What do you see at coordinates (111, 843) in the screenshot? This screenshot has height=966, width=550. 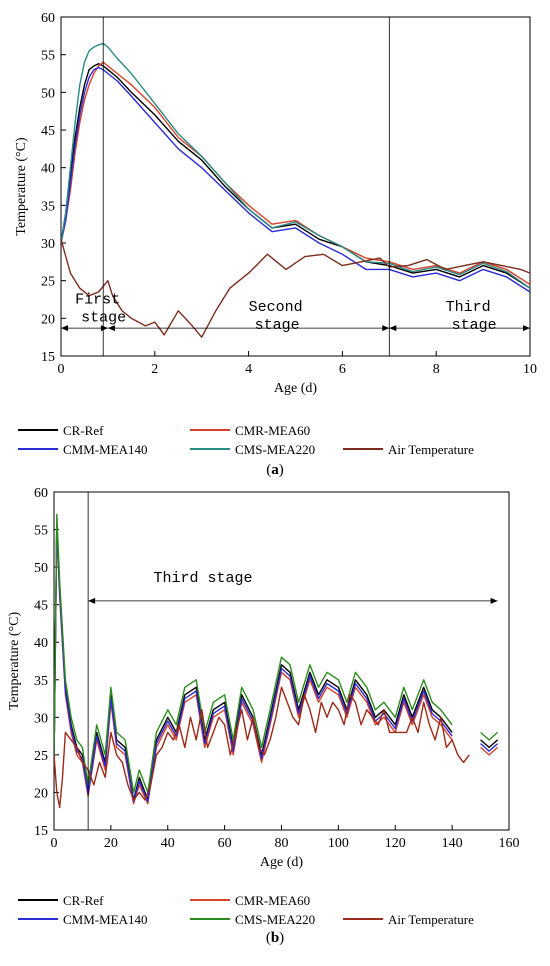 I see `b-x-tick-label: 20` at bounding box center [111, 843].